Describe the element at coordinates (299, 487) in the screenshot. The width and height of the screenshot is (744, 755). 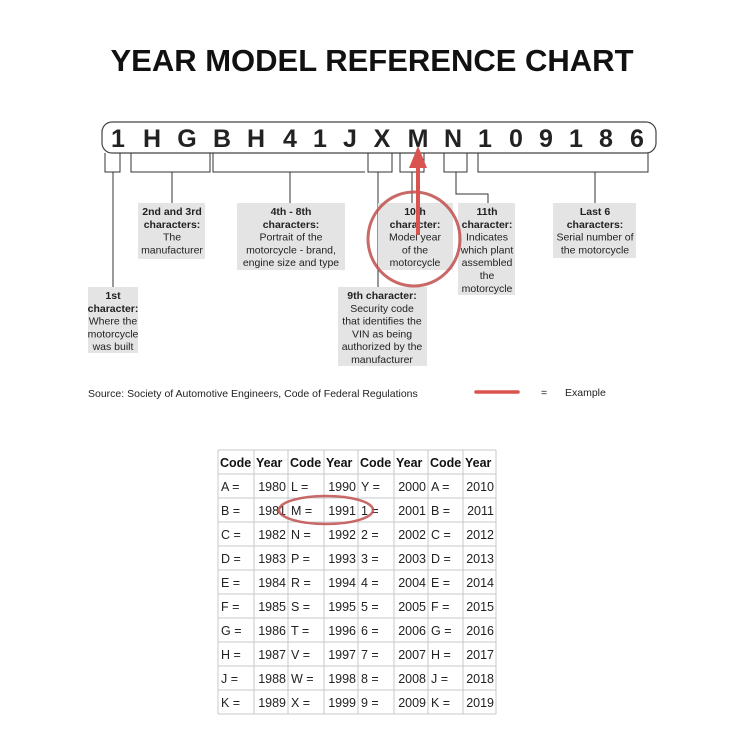
I see `table-cell-code: L =` at that location.